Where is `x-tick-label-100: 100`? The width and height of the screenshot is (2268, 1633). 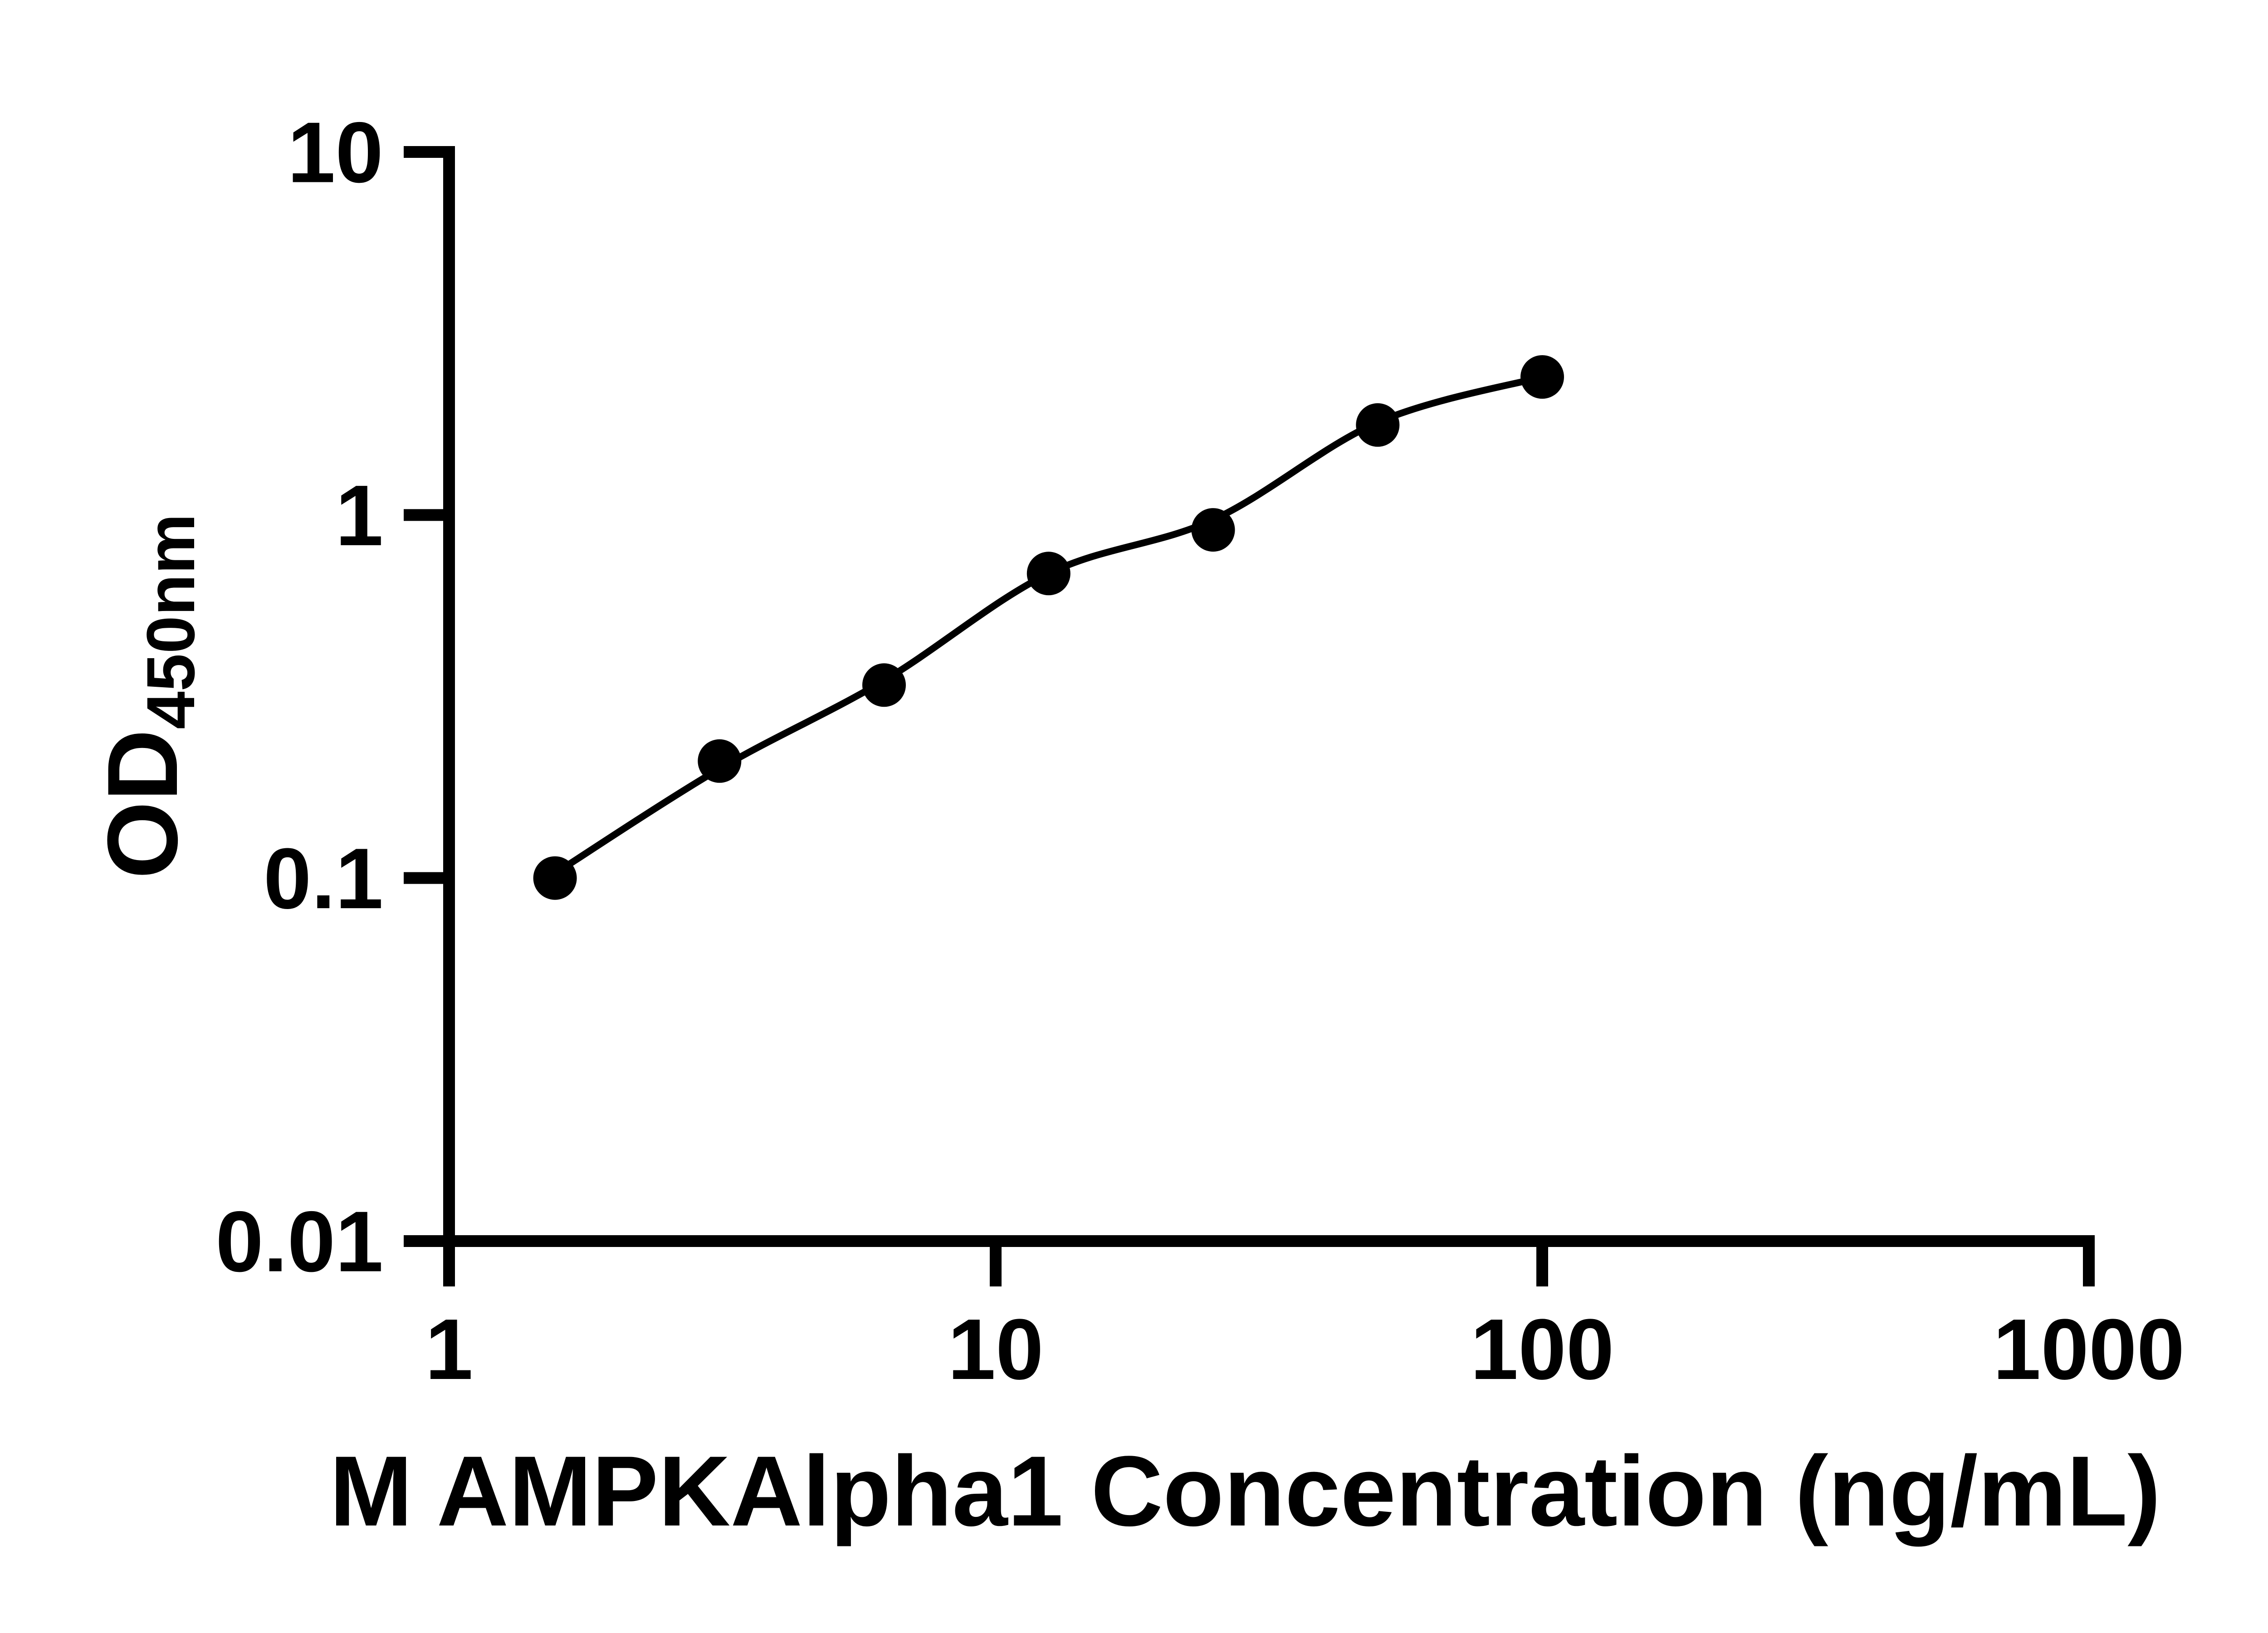
x-tick-label-100: 100 is located at coordinates (1542, 1349).